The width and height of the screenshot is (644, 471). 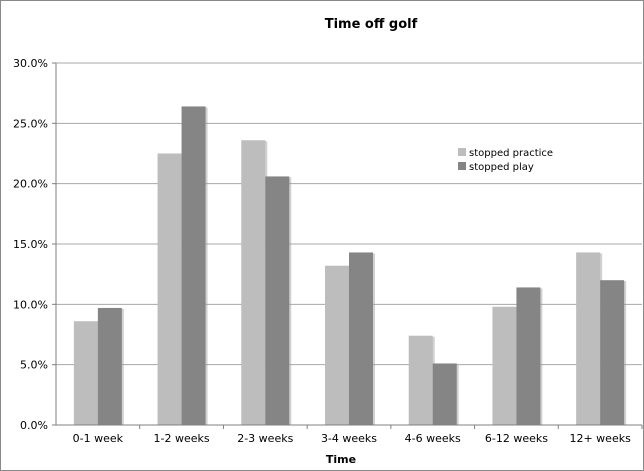 I want to click on x-tick-label: 1-2 weeks, so click(x=182, y=438).